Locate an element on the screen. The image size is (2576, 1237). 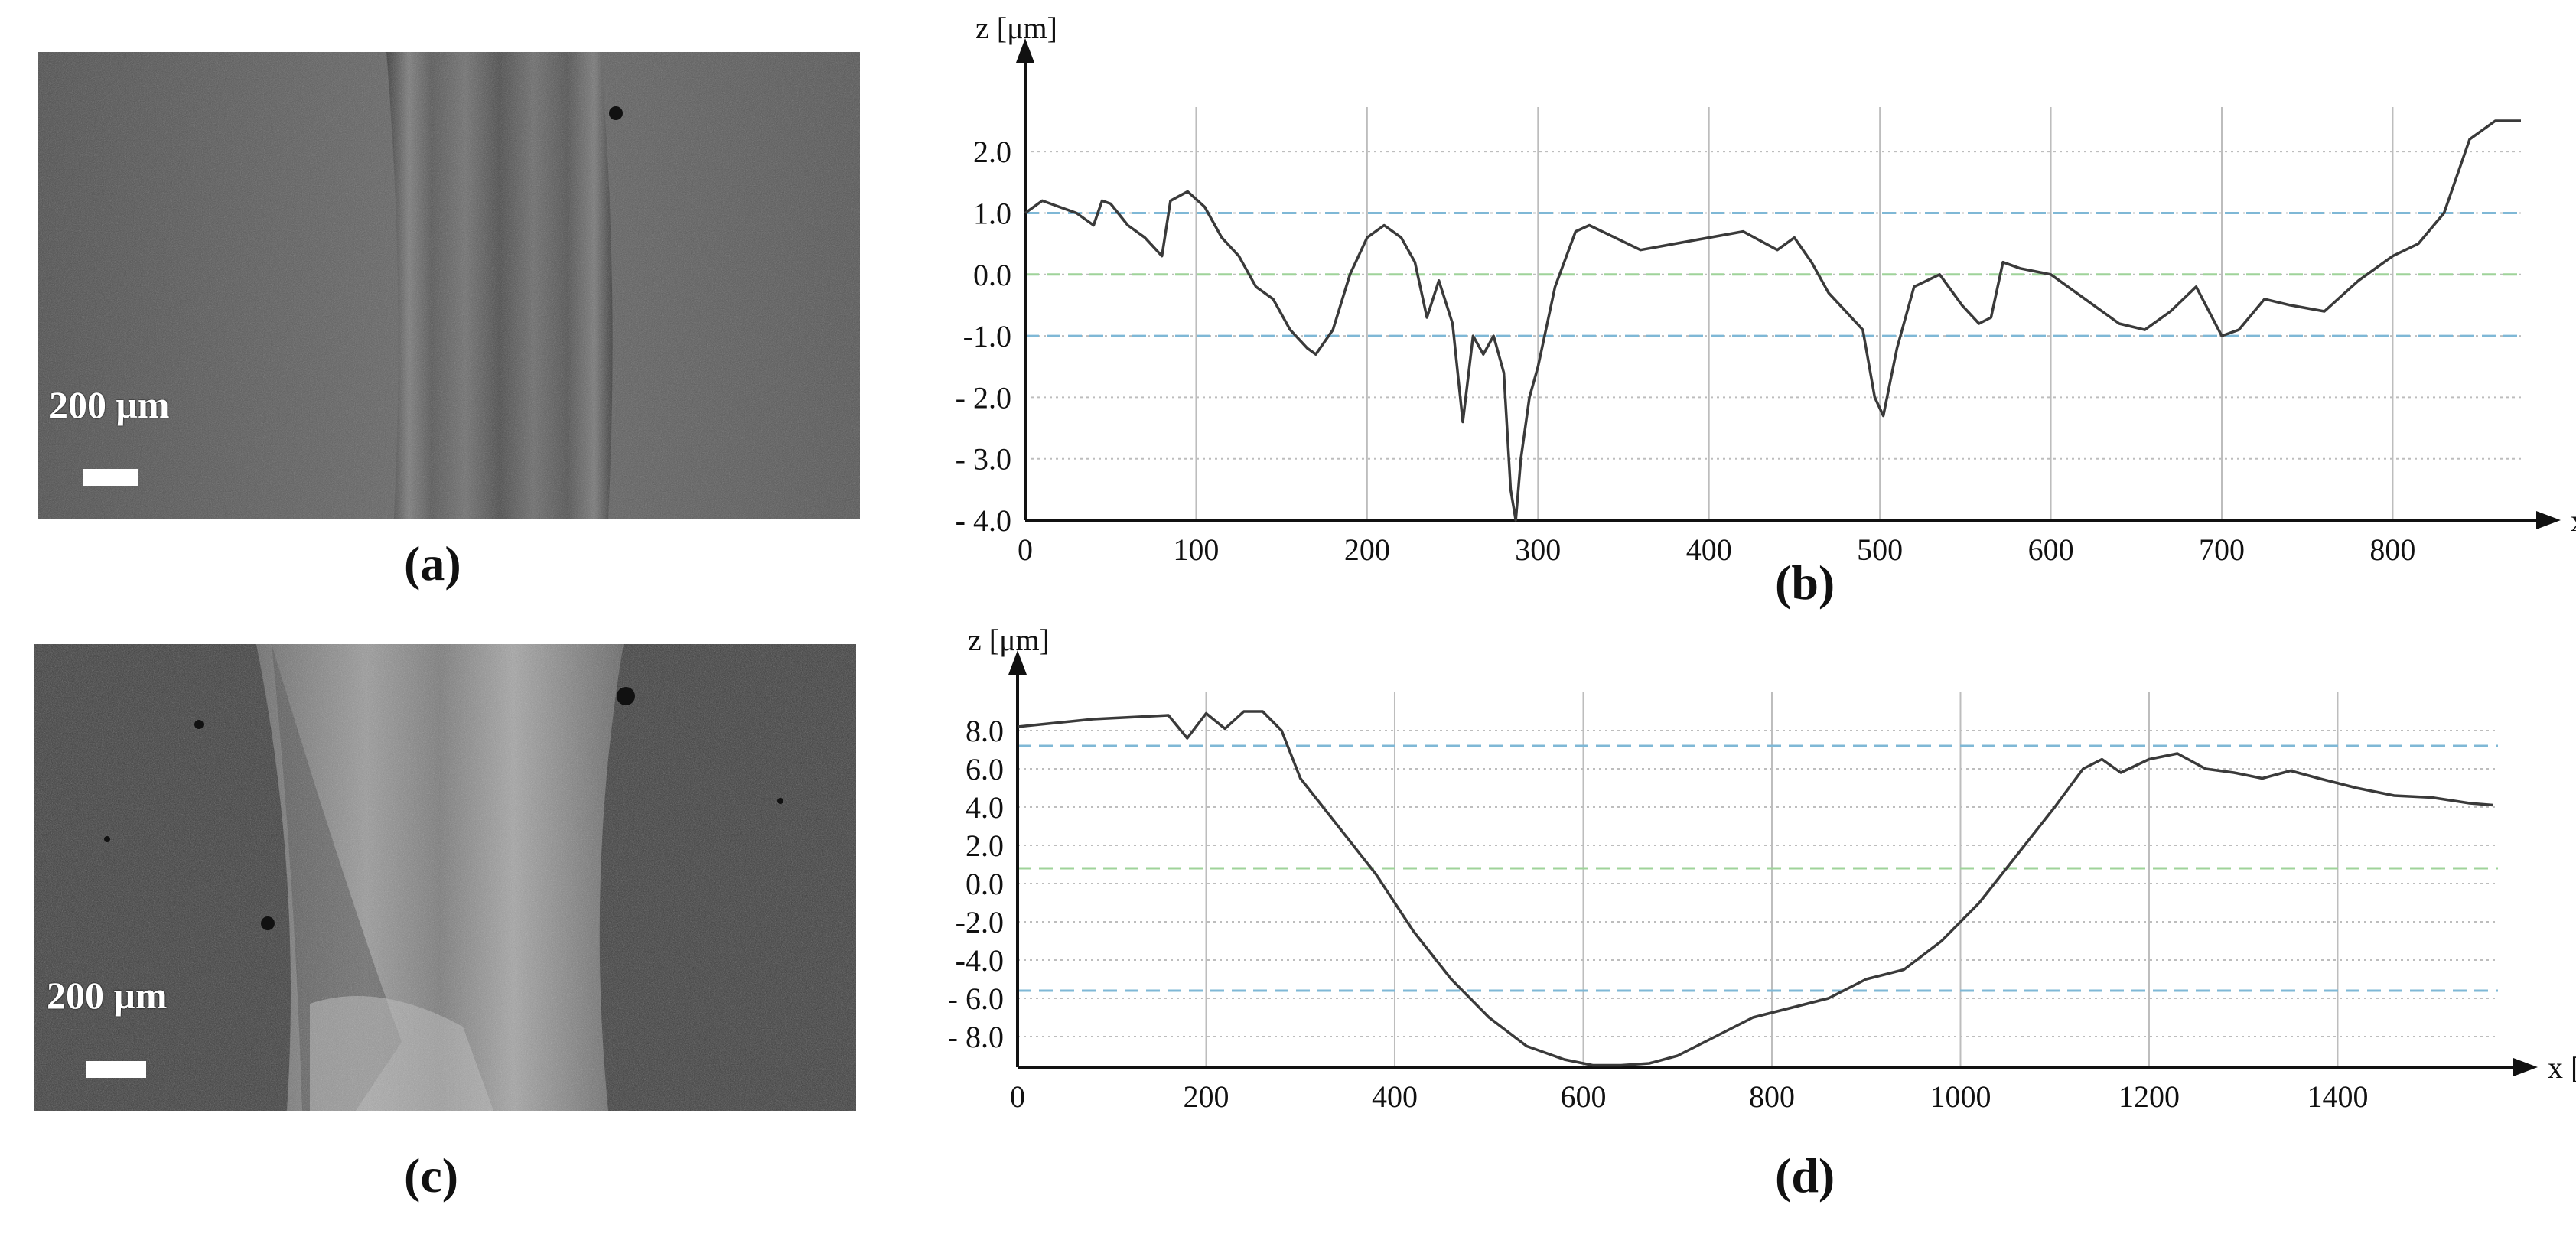
y-tick-label-d-4: 0.0 is located at coordinates (985, 884).